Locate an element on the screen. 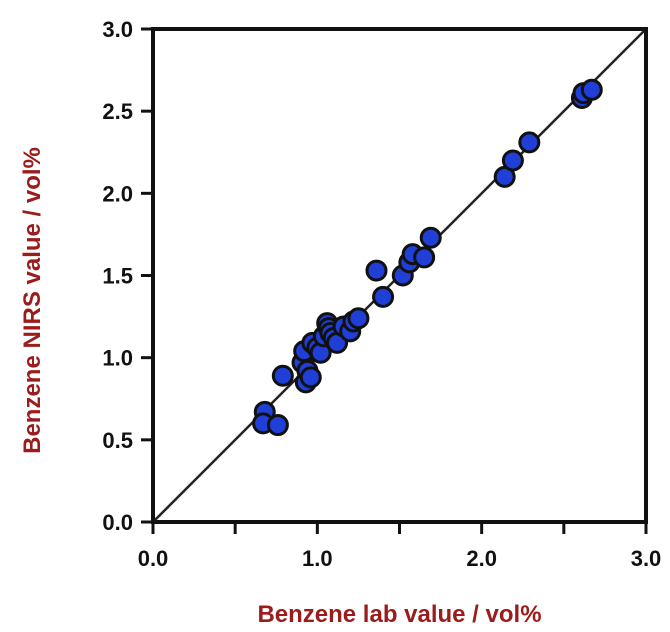  y-axis-title: Benzene NIRS value / vol% is located at coordinates (32, 300).